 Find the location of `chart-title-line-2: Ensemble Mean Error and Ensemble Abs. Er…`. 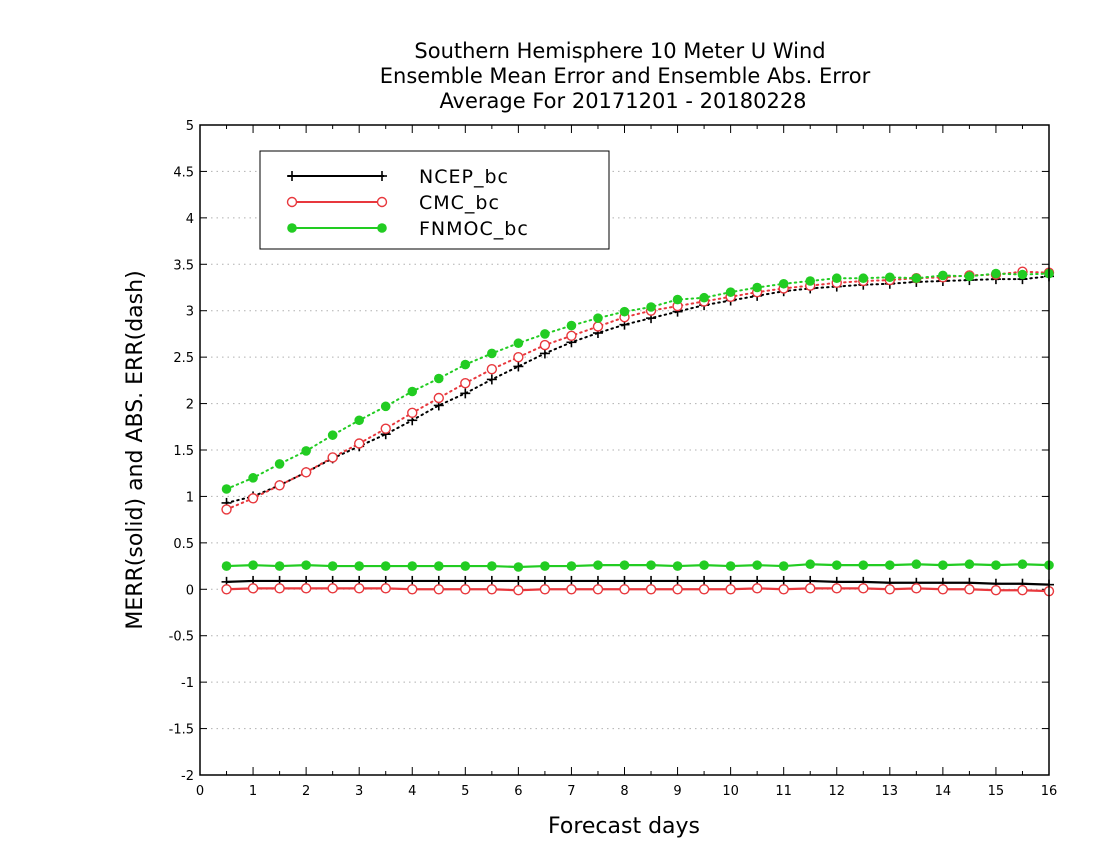

chart-title-line-2: Ensemble Mean Error and Ensemble Abs. Er… is located at coordinates (625, 76).